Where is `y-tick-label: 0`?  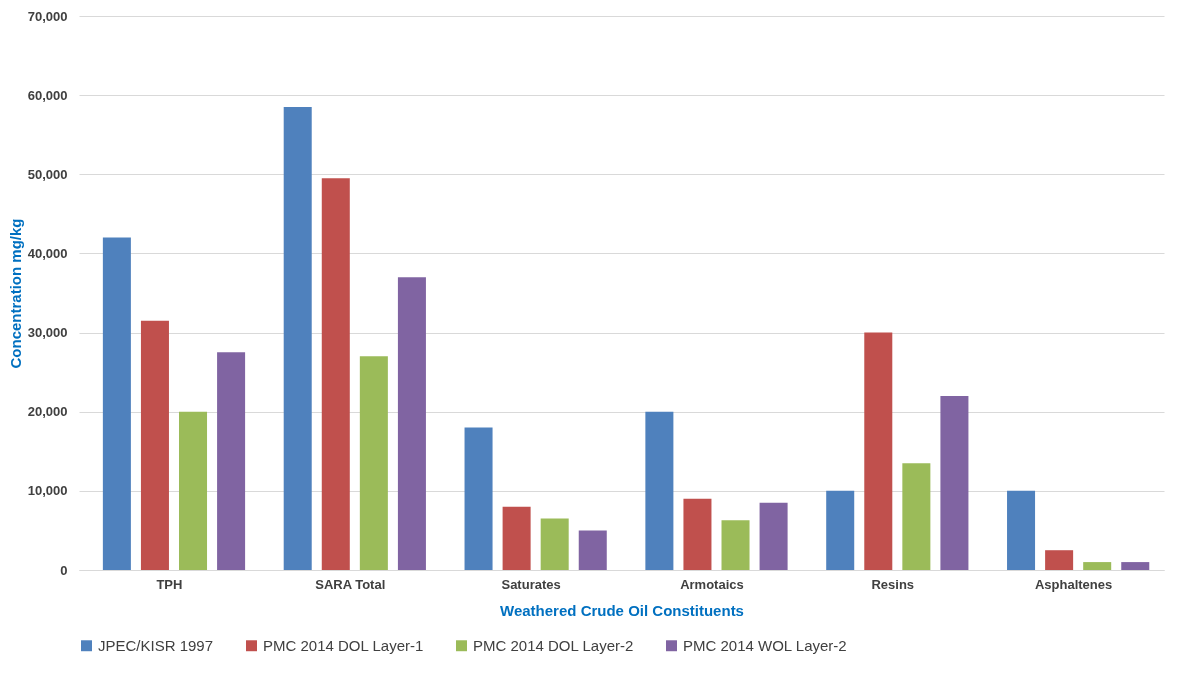 y-tick-label: 0 is located at coordinates (64, 570).